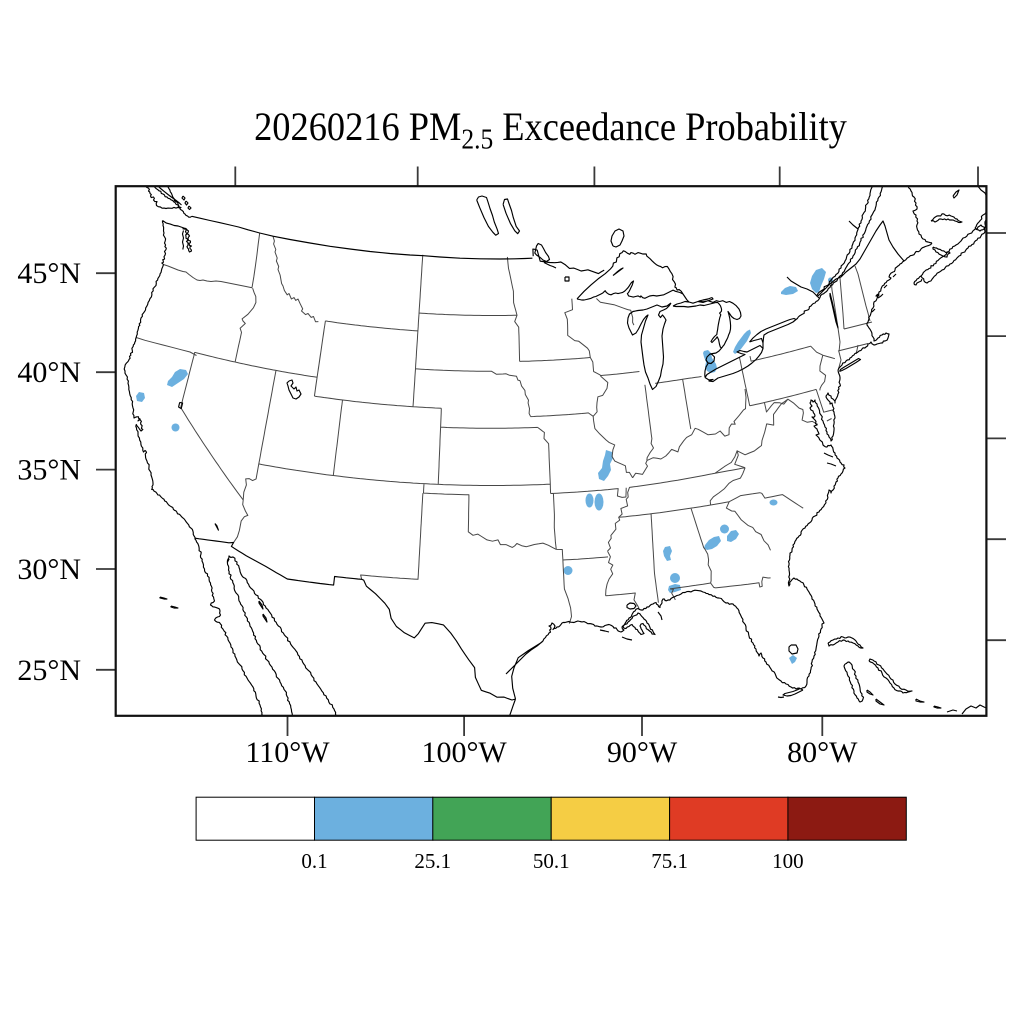  What do you see at coordinates (551, 861) in the screenshot?
I see `svg-text: 50.1` at bounding box center [551, 861].